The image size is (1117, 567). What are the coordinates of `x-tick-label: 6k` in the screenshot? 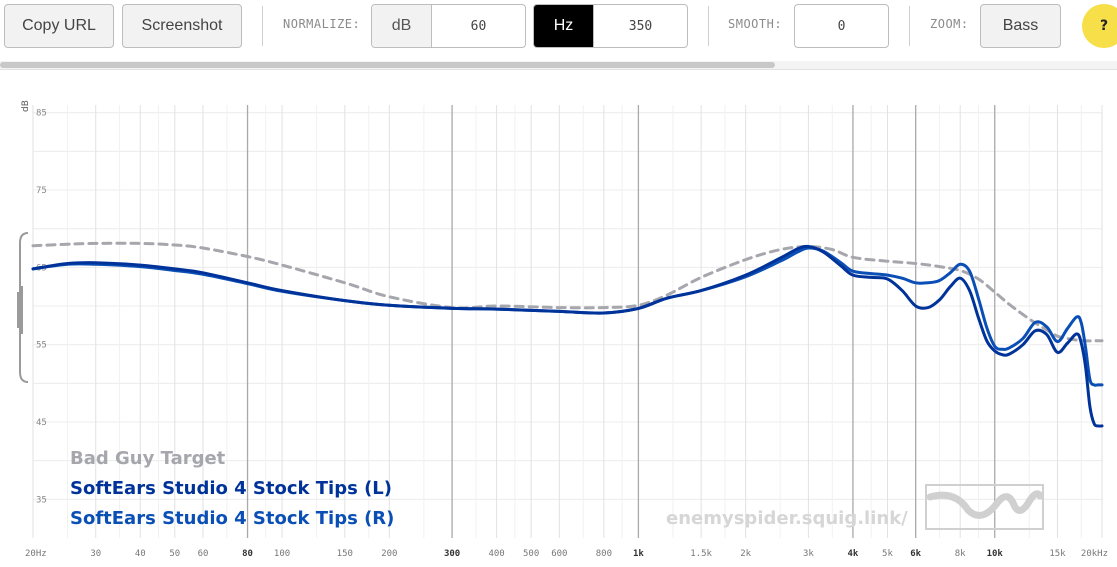 It's located at (915, 554).